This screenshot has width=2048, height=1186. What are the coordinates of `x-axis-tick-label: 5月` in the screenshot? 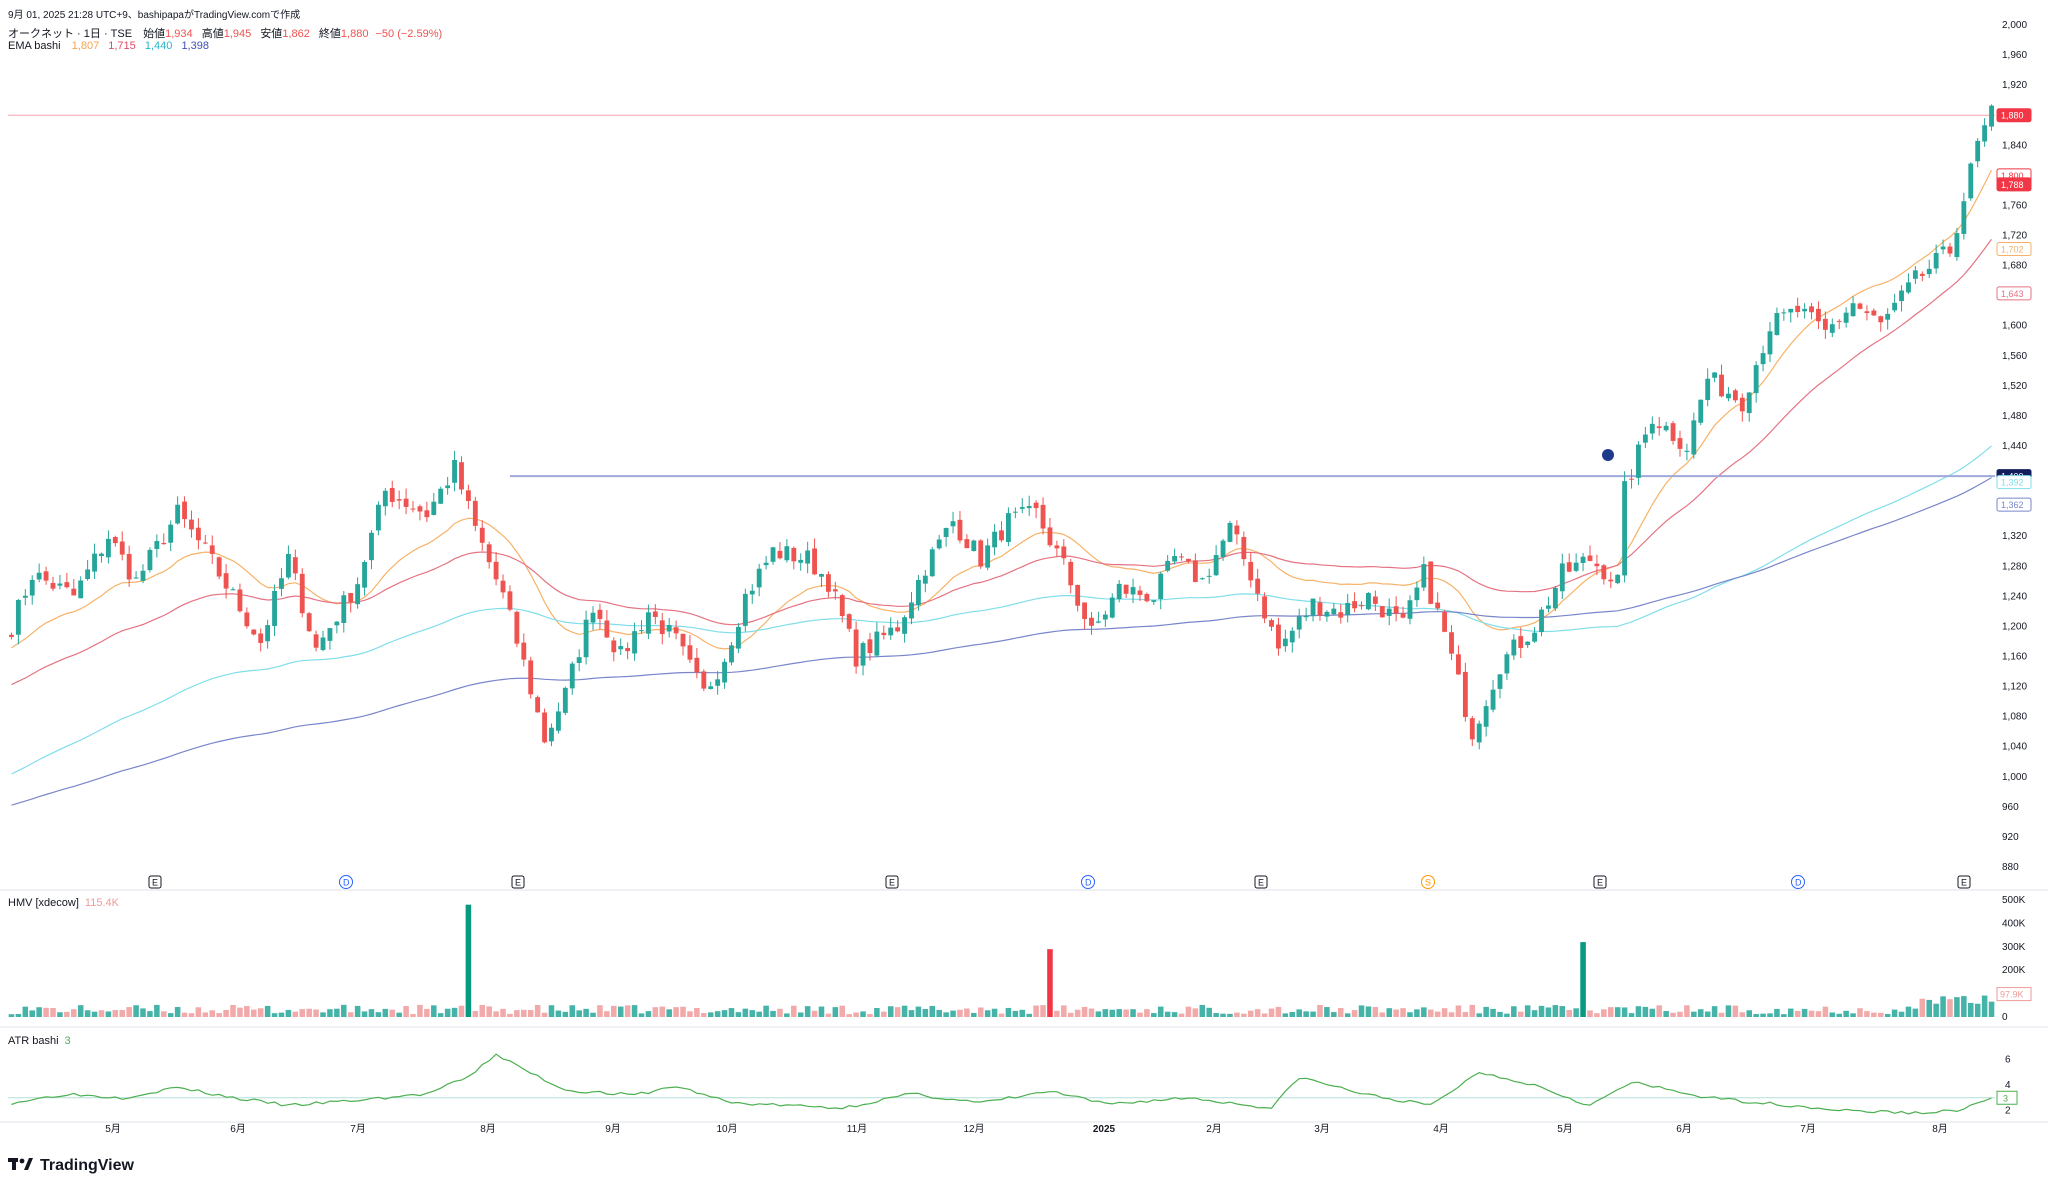 It's located at (1565, 1129).